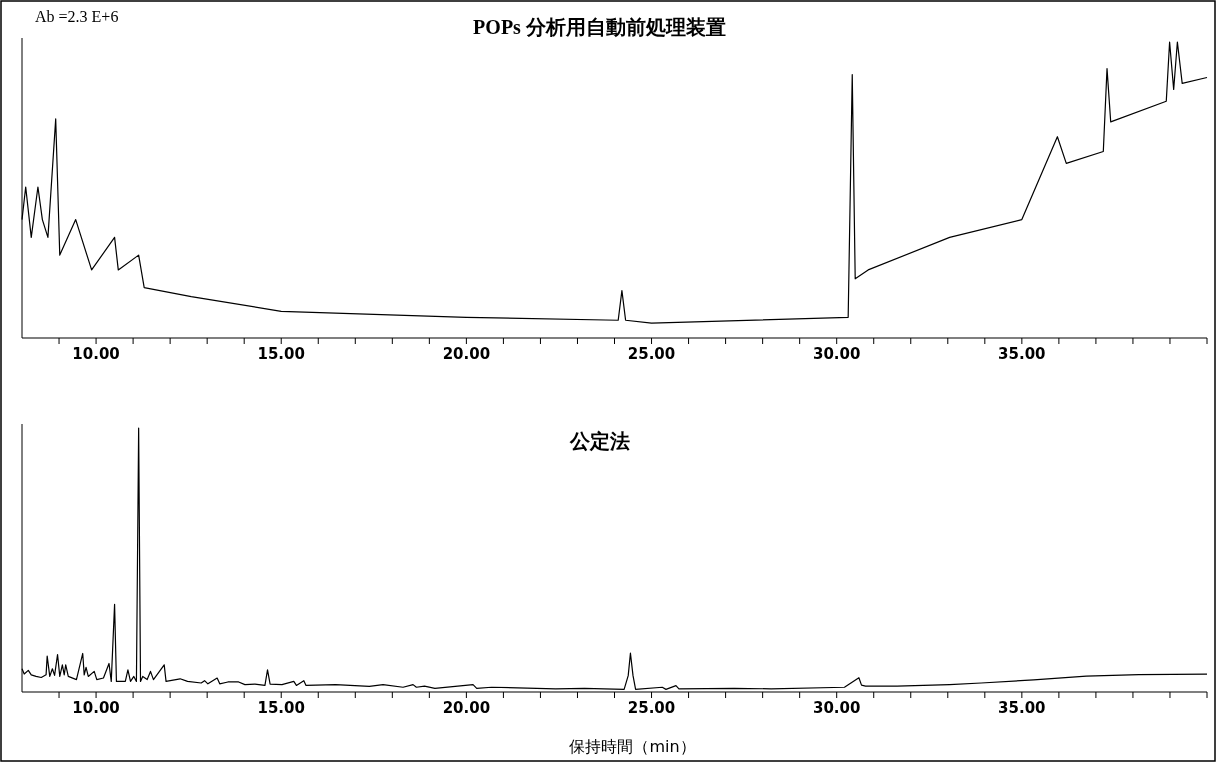 This screenshot has height=762, width=1216. I want to click on chart-title: 公定法, so click(599, 441).